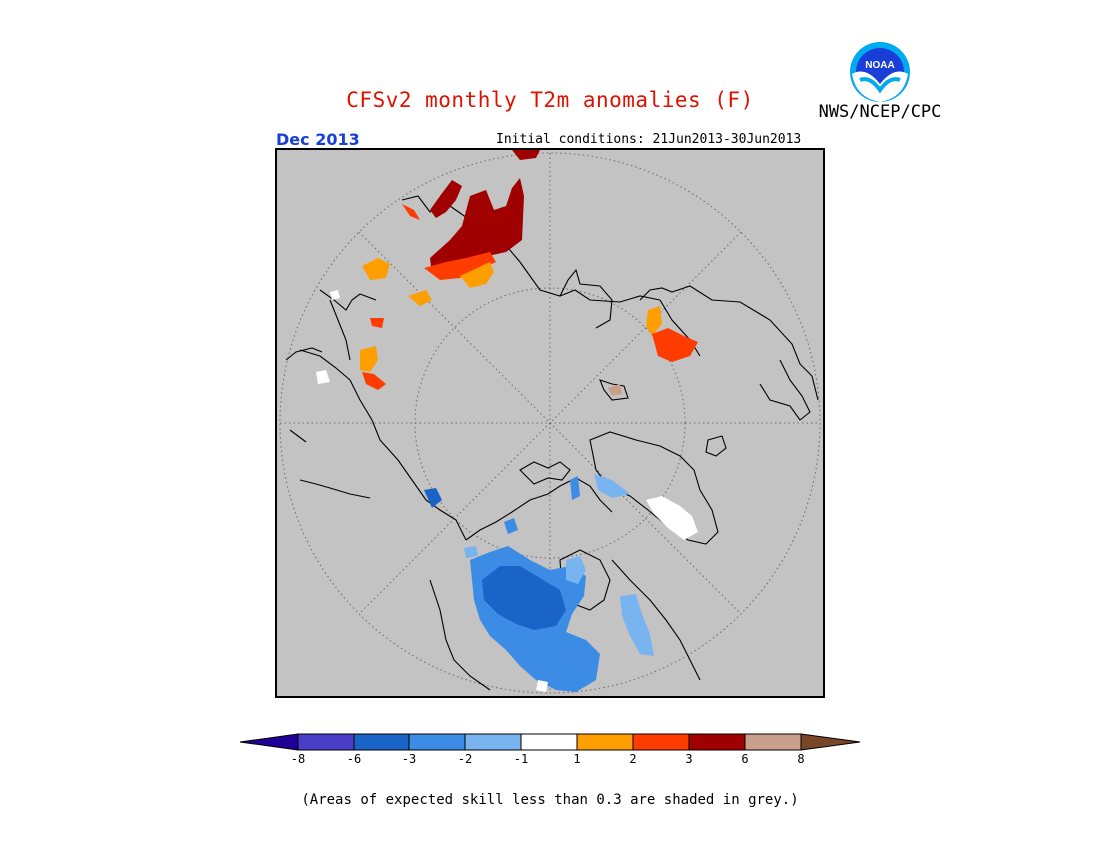 The image size is (1100, 850). What do you see at coordinates (539, 509) in the screenshot?
I see `coast-canada-arctic` at bounding box center [539, 509].